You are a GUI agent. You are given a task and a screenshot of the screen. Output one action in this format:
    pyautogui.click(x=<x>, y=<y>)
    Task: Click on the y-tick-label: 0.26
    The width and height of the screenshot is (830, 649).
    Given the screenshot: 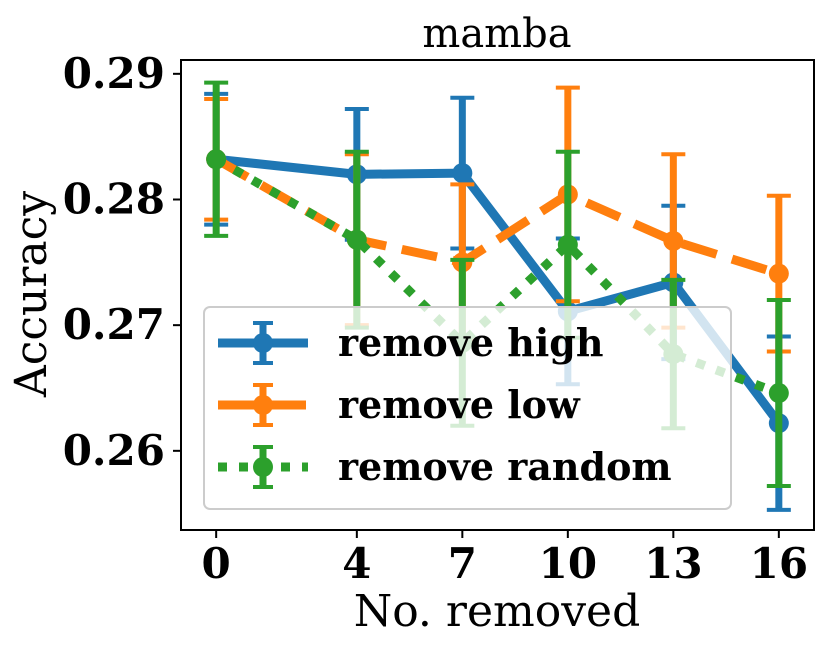 What is the action you would take?
    pyautogui.click(x=114, y=450)
    